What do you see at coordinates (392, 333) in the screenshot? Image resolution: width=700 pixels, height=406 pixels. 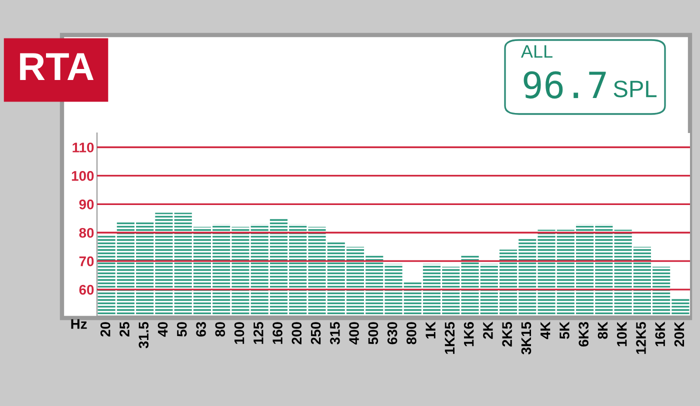 I see `x-tick-label: 630` at bounding box center [392, 333].